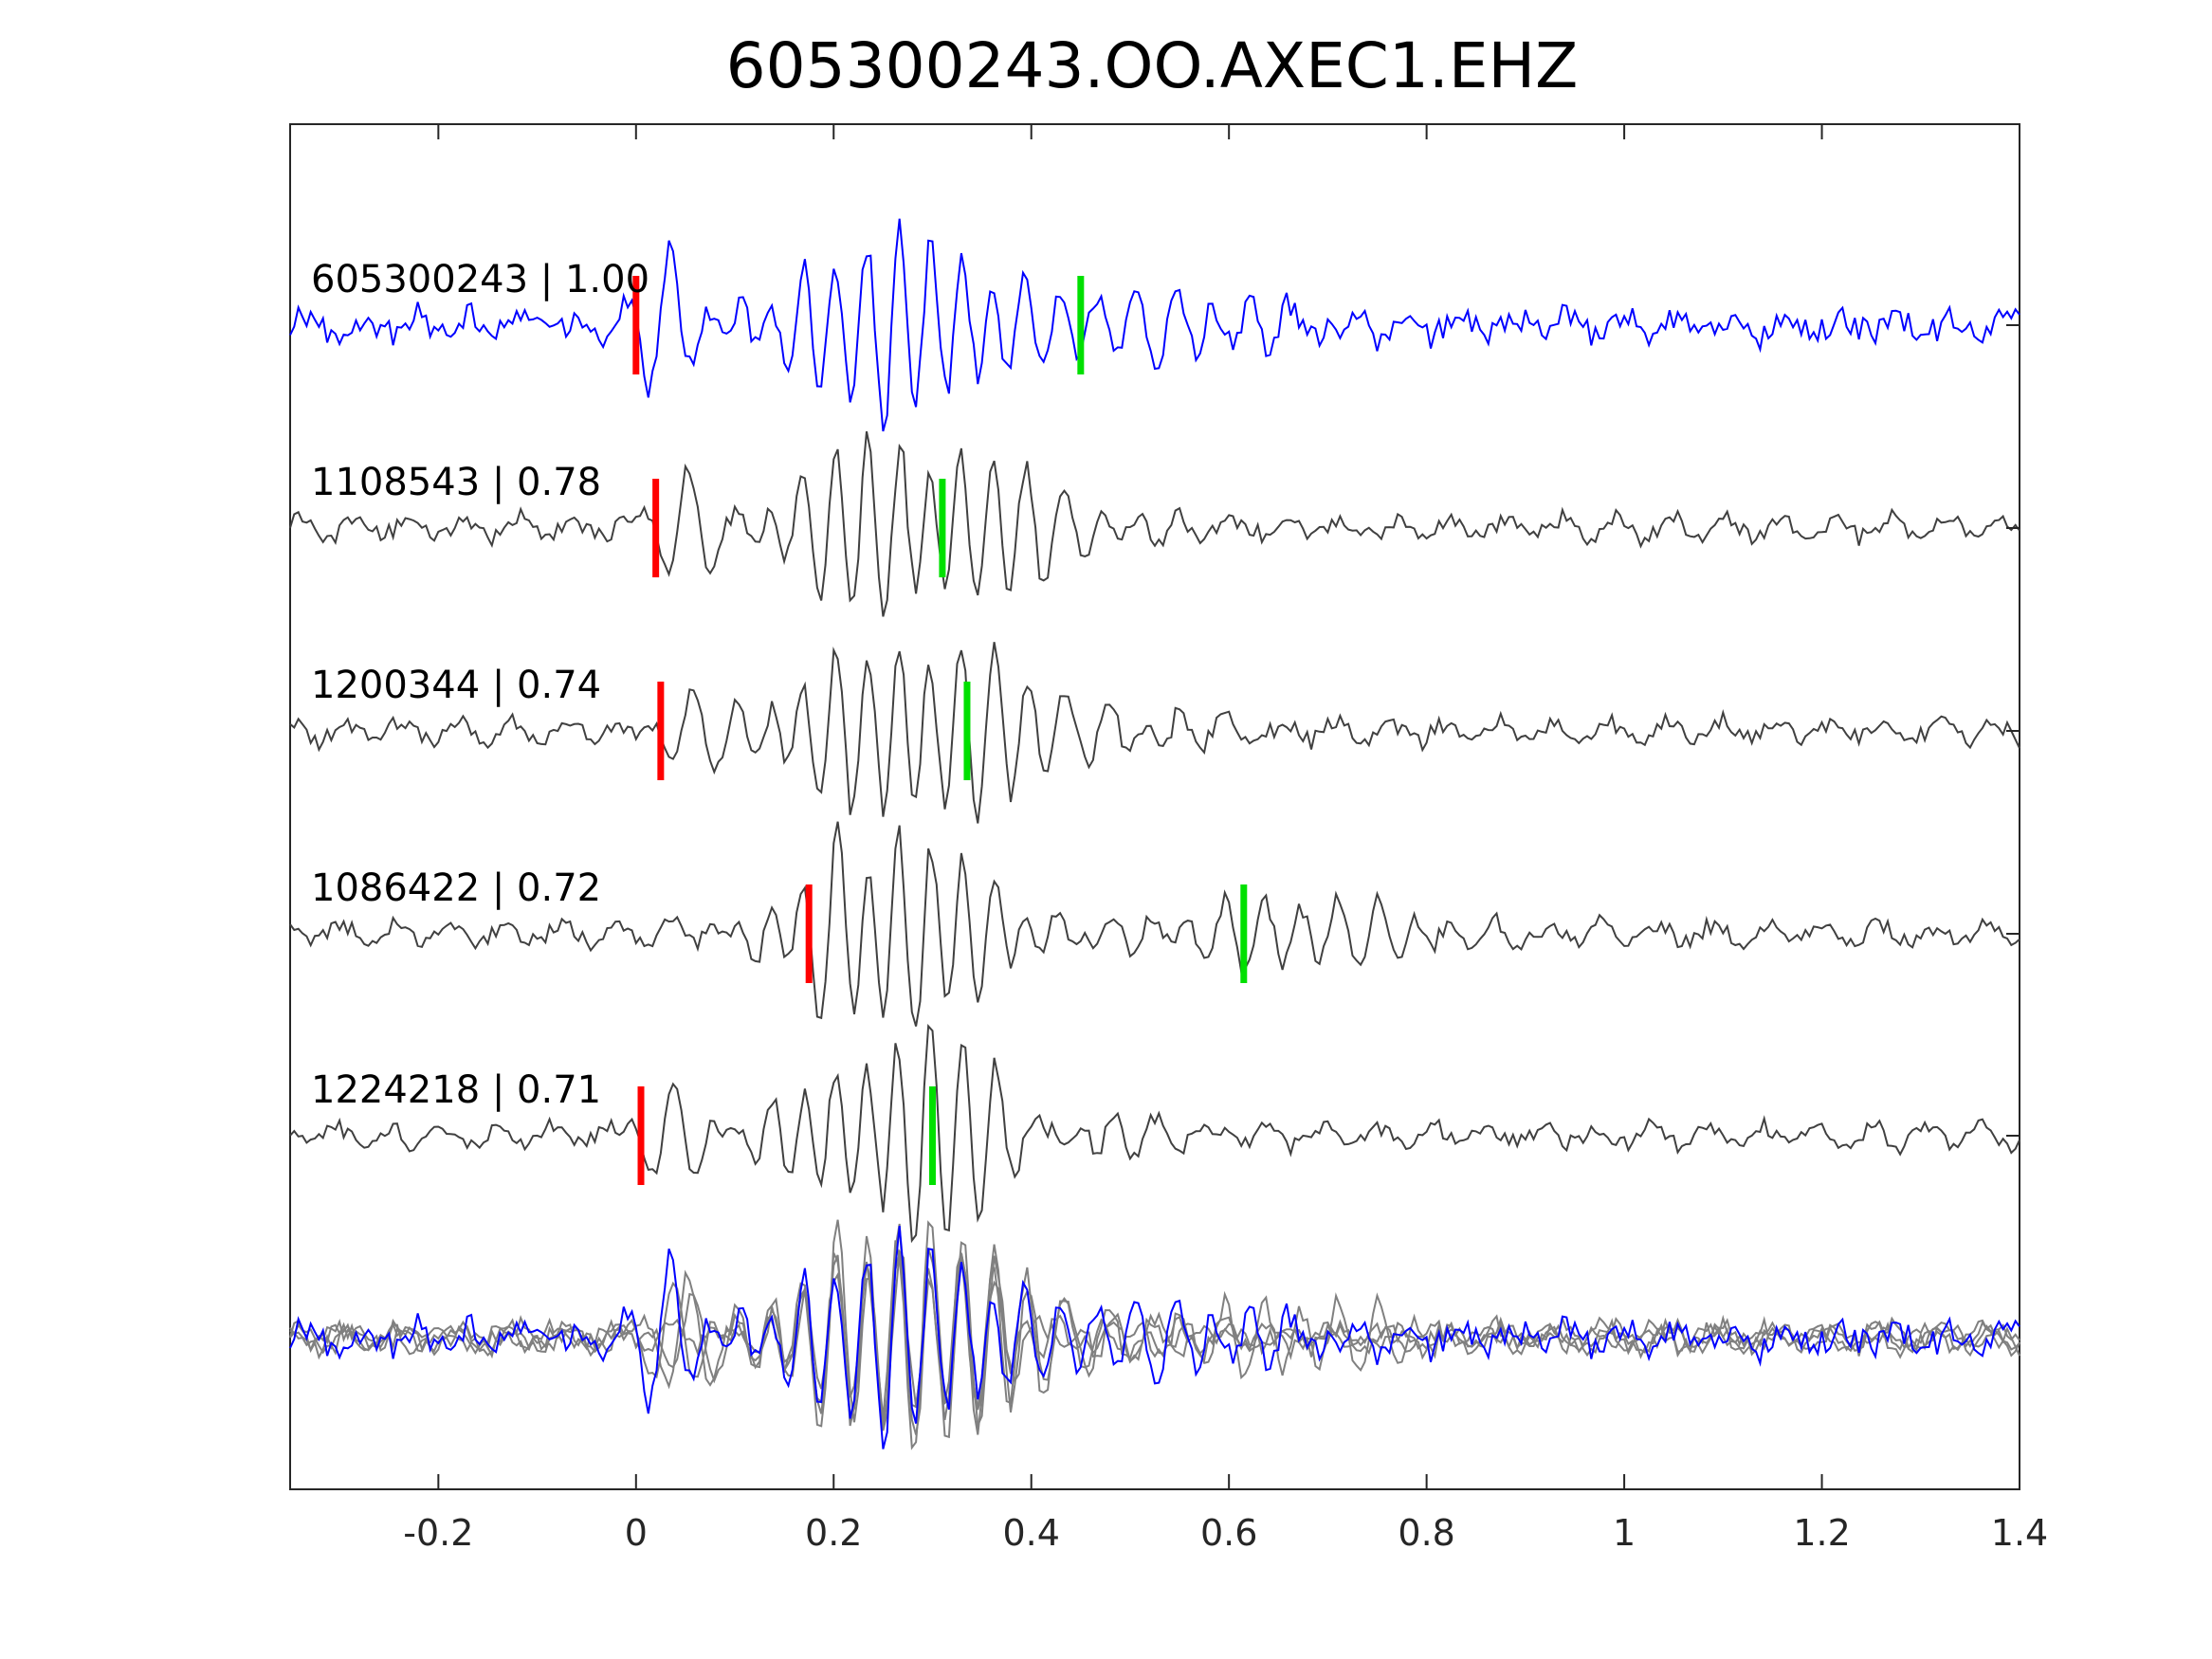 The width and height of the screenshot is (2212, 1659). Describe the element at coordinates (456, 1090) in the screenshot. I see `trace-label-1224218: 1224218 | 0.71` at that location.